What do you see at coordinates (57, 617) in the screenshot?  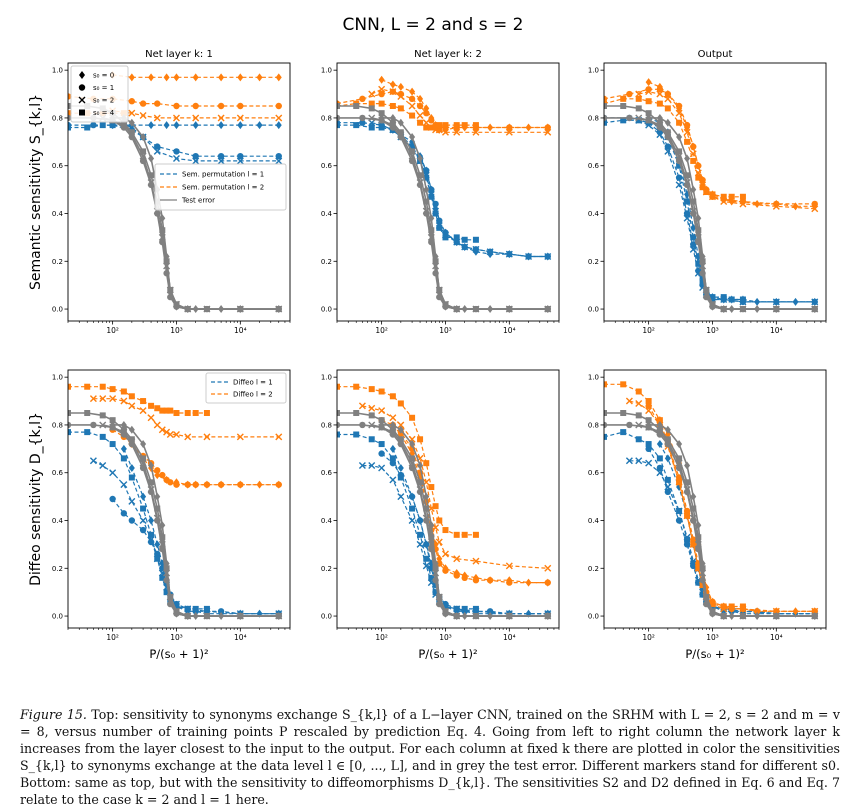 I see `y-tick-label: 0.0` at bounding box center [57, 617].